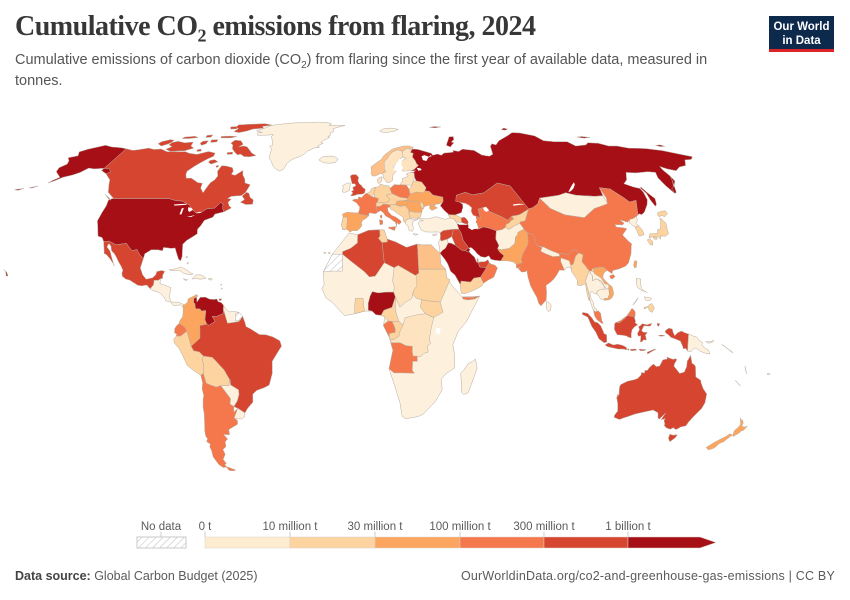  I want to click on svg-text: 300 million t, so click(544, 527).